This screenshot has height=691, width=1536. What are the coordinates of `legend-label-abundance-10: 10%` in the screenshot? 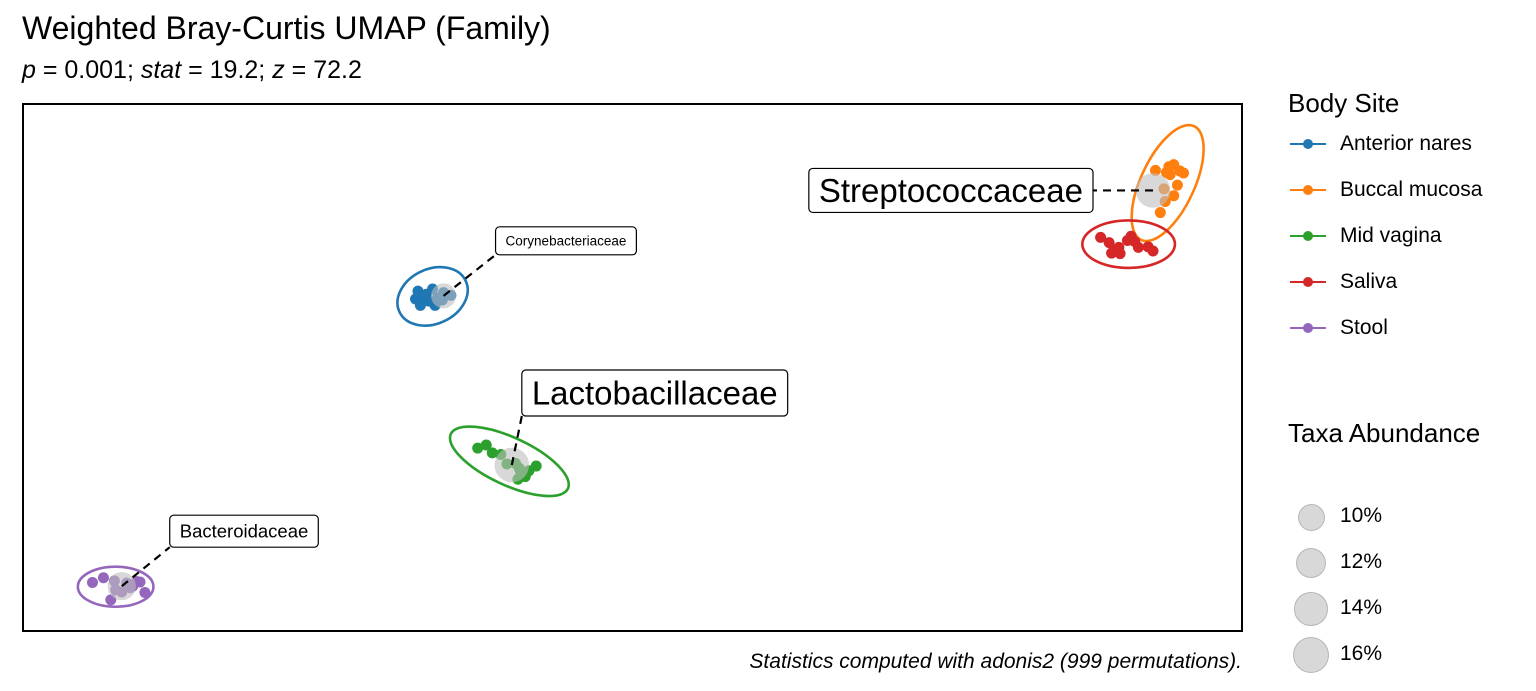 It's located at (1361, 515).